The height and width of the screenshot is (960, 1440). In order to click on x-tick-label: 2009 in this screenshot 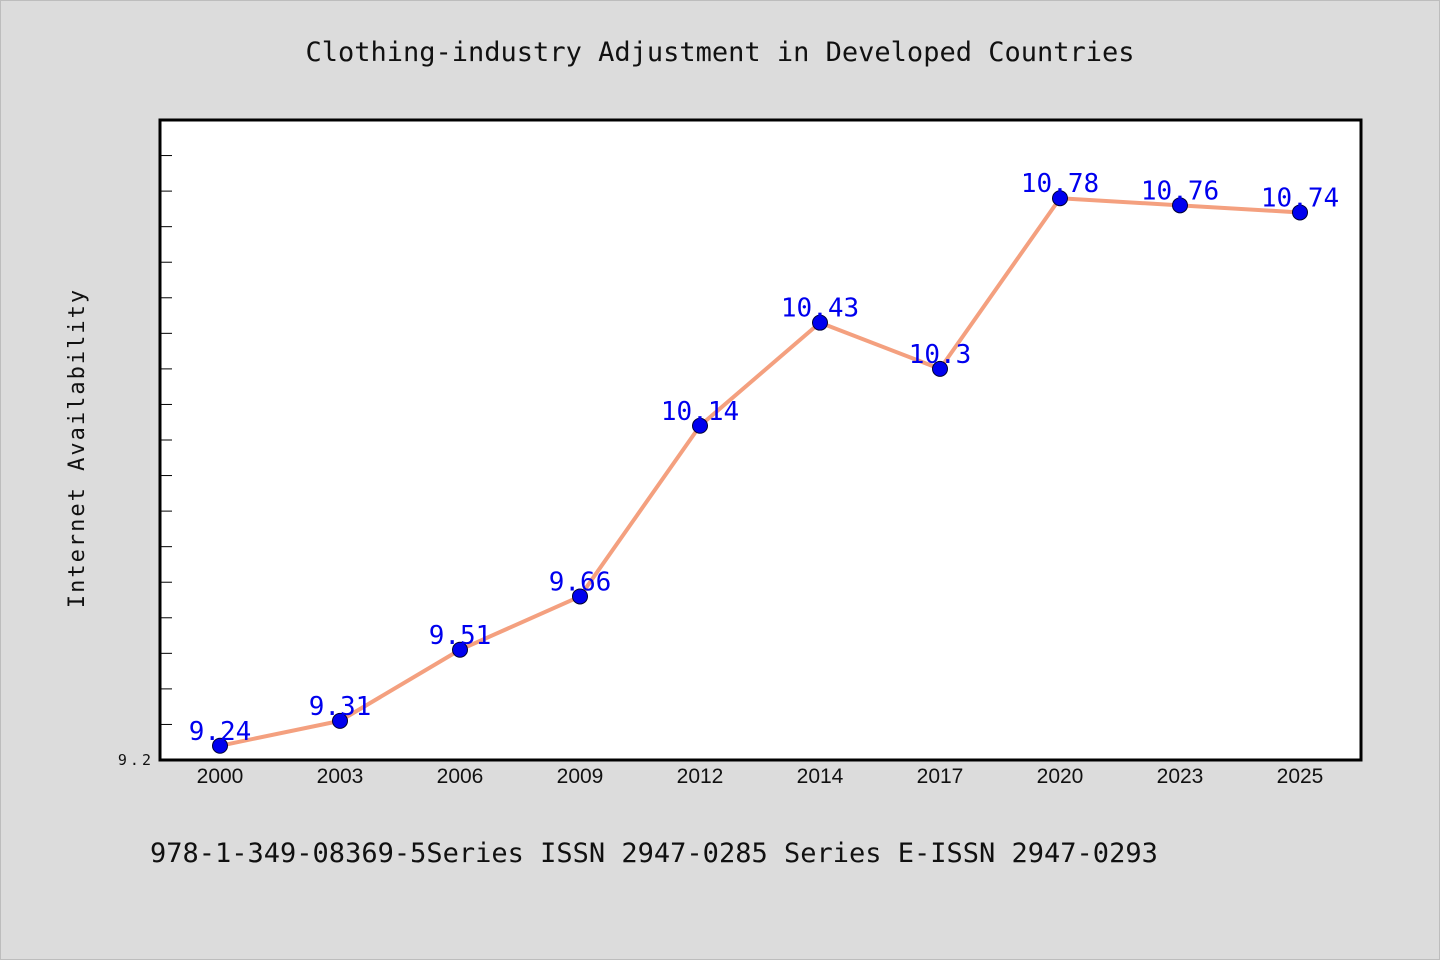, I will do `click(580, 776)`.